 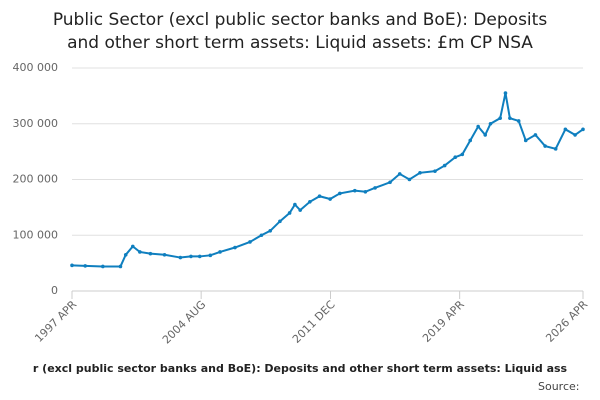 I want to click on x-tick-label: 2026 APR, so click(x=566, y=321).